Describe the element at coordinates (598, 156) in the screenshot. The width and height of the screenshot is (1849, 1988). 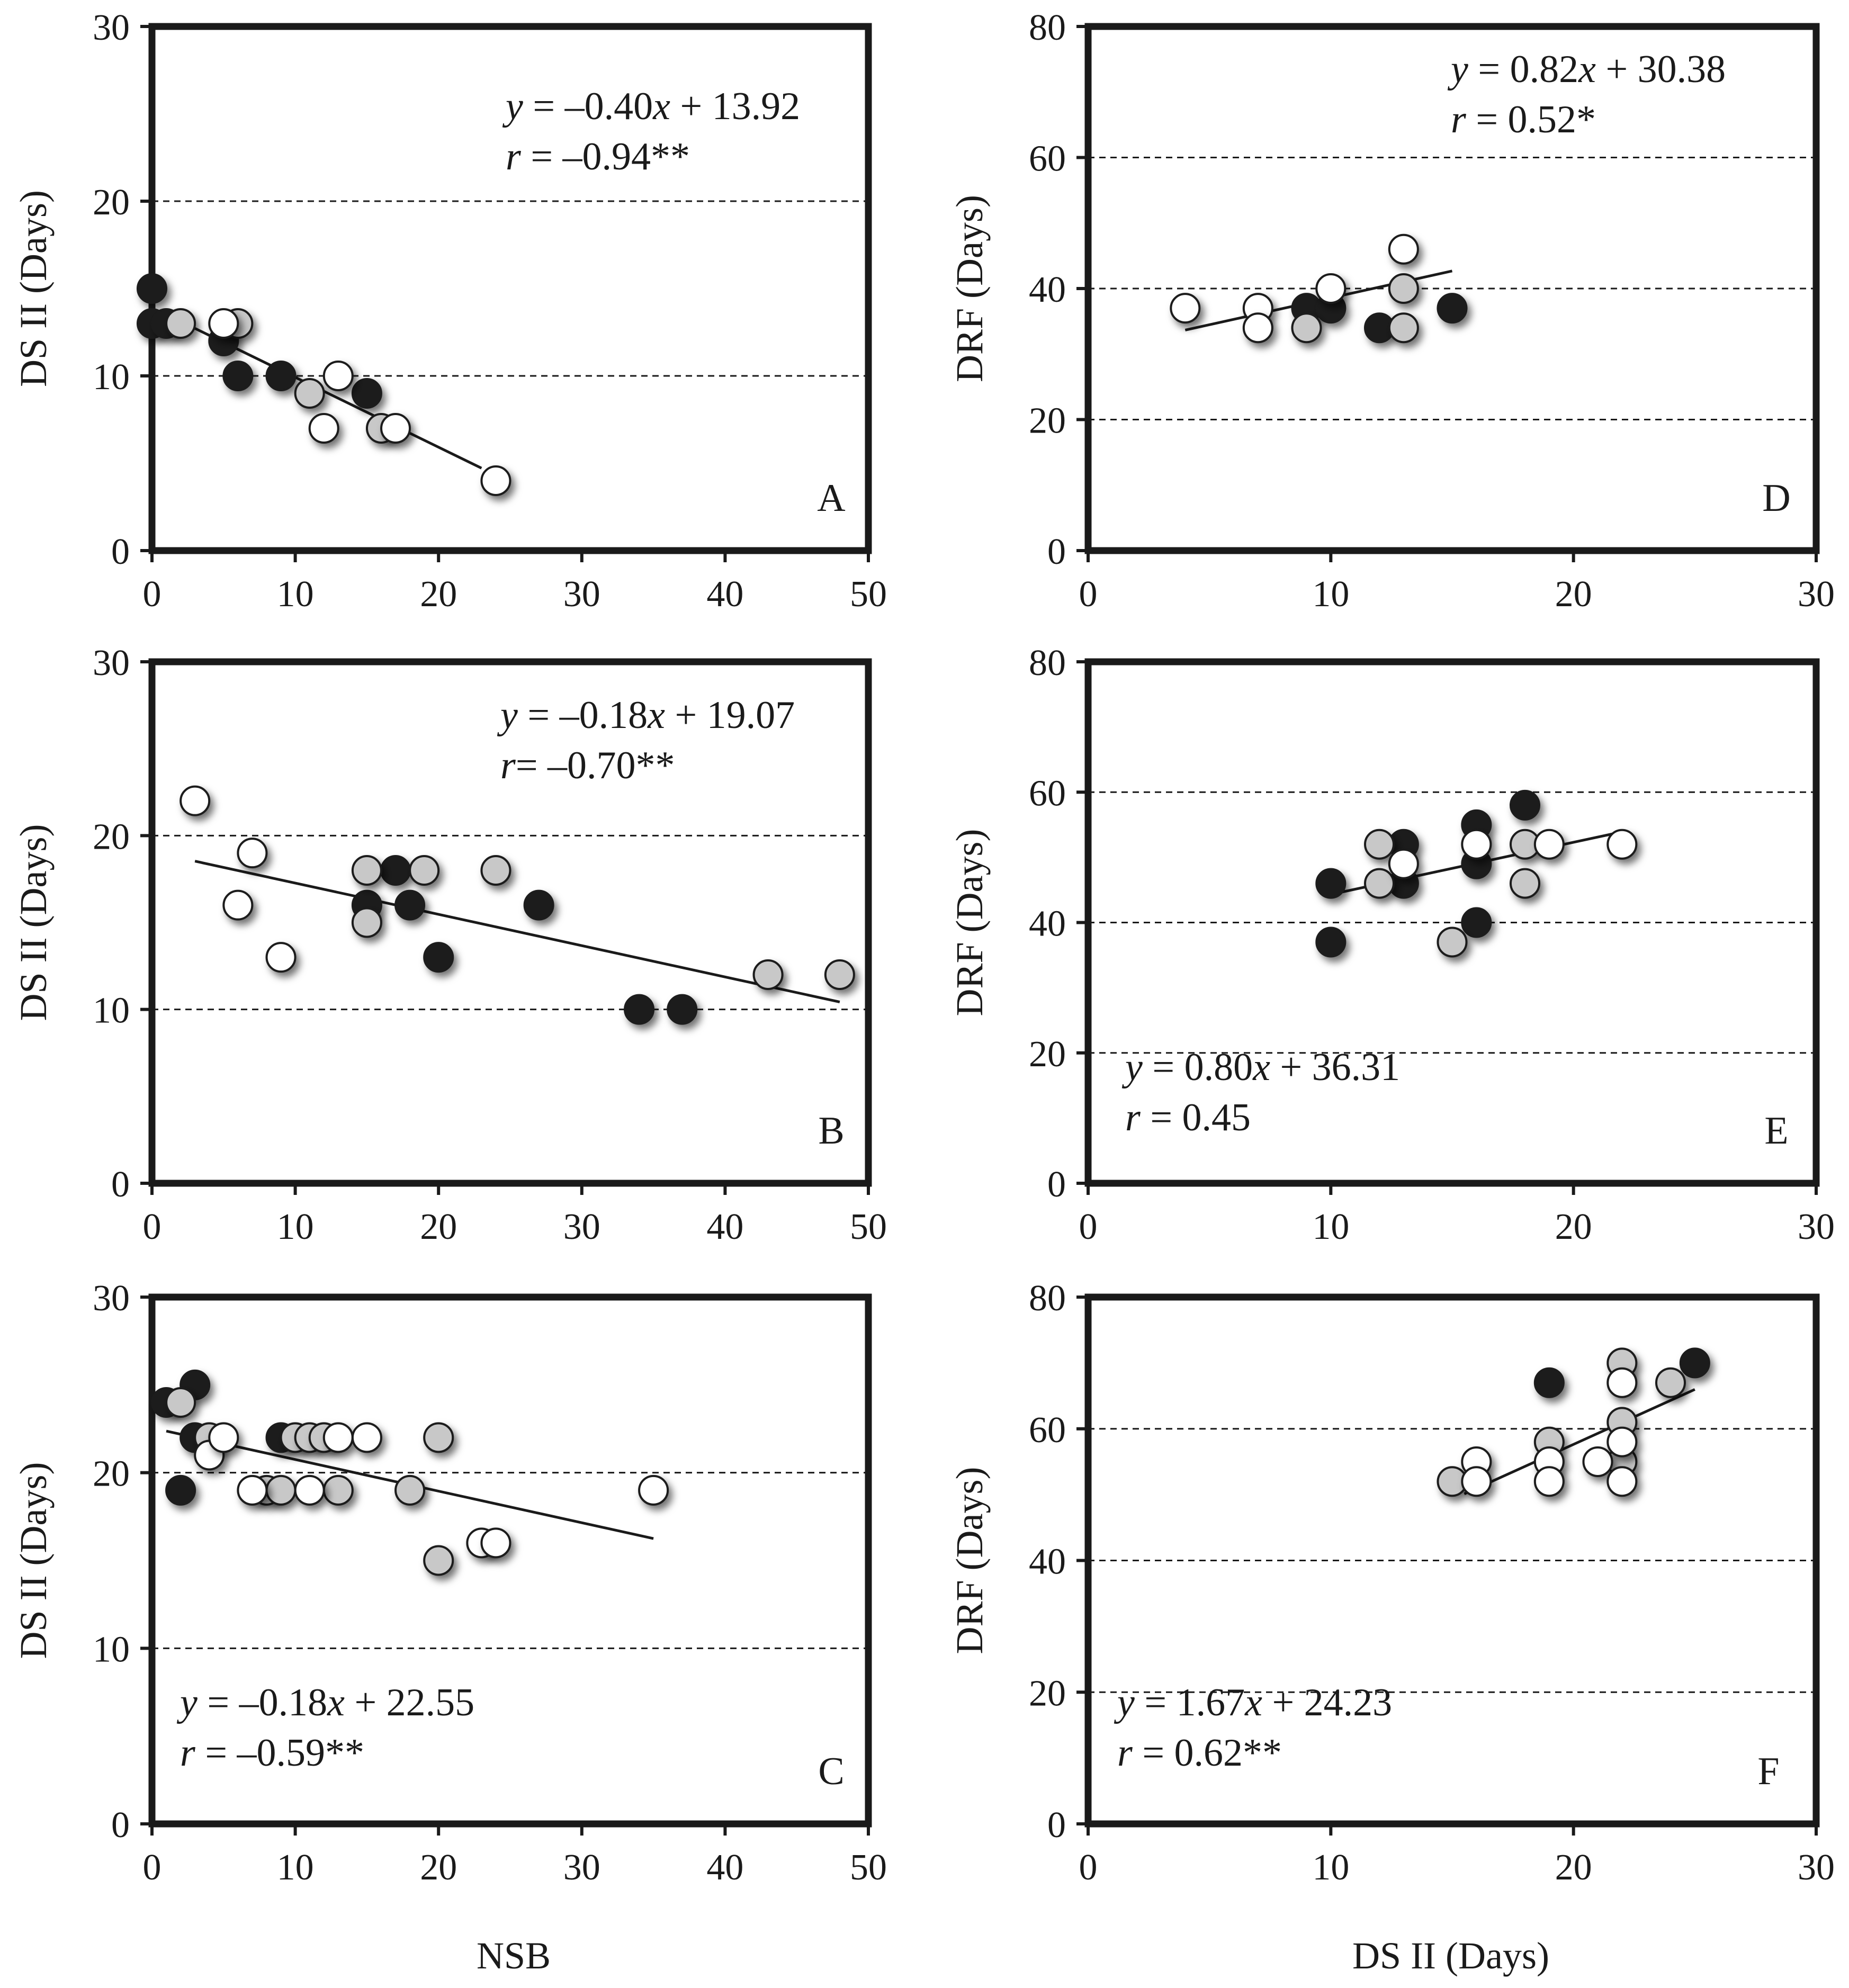
I see `correlation-coefficient: r = –0.94**` at that location.